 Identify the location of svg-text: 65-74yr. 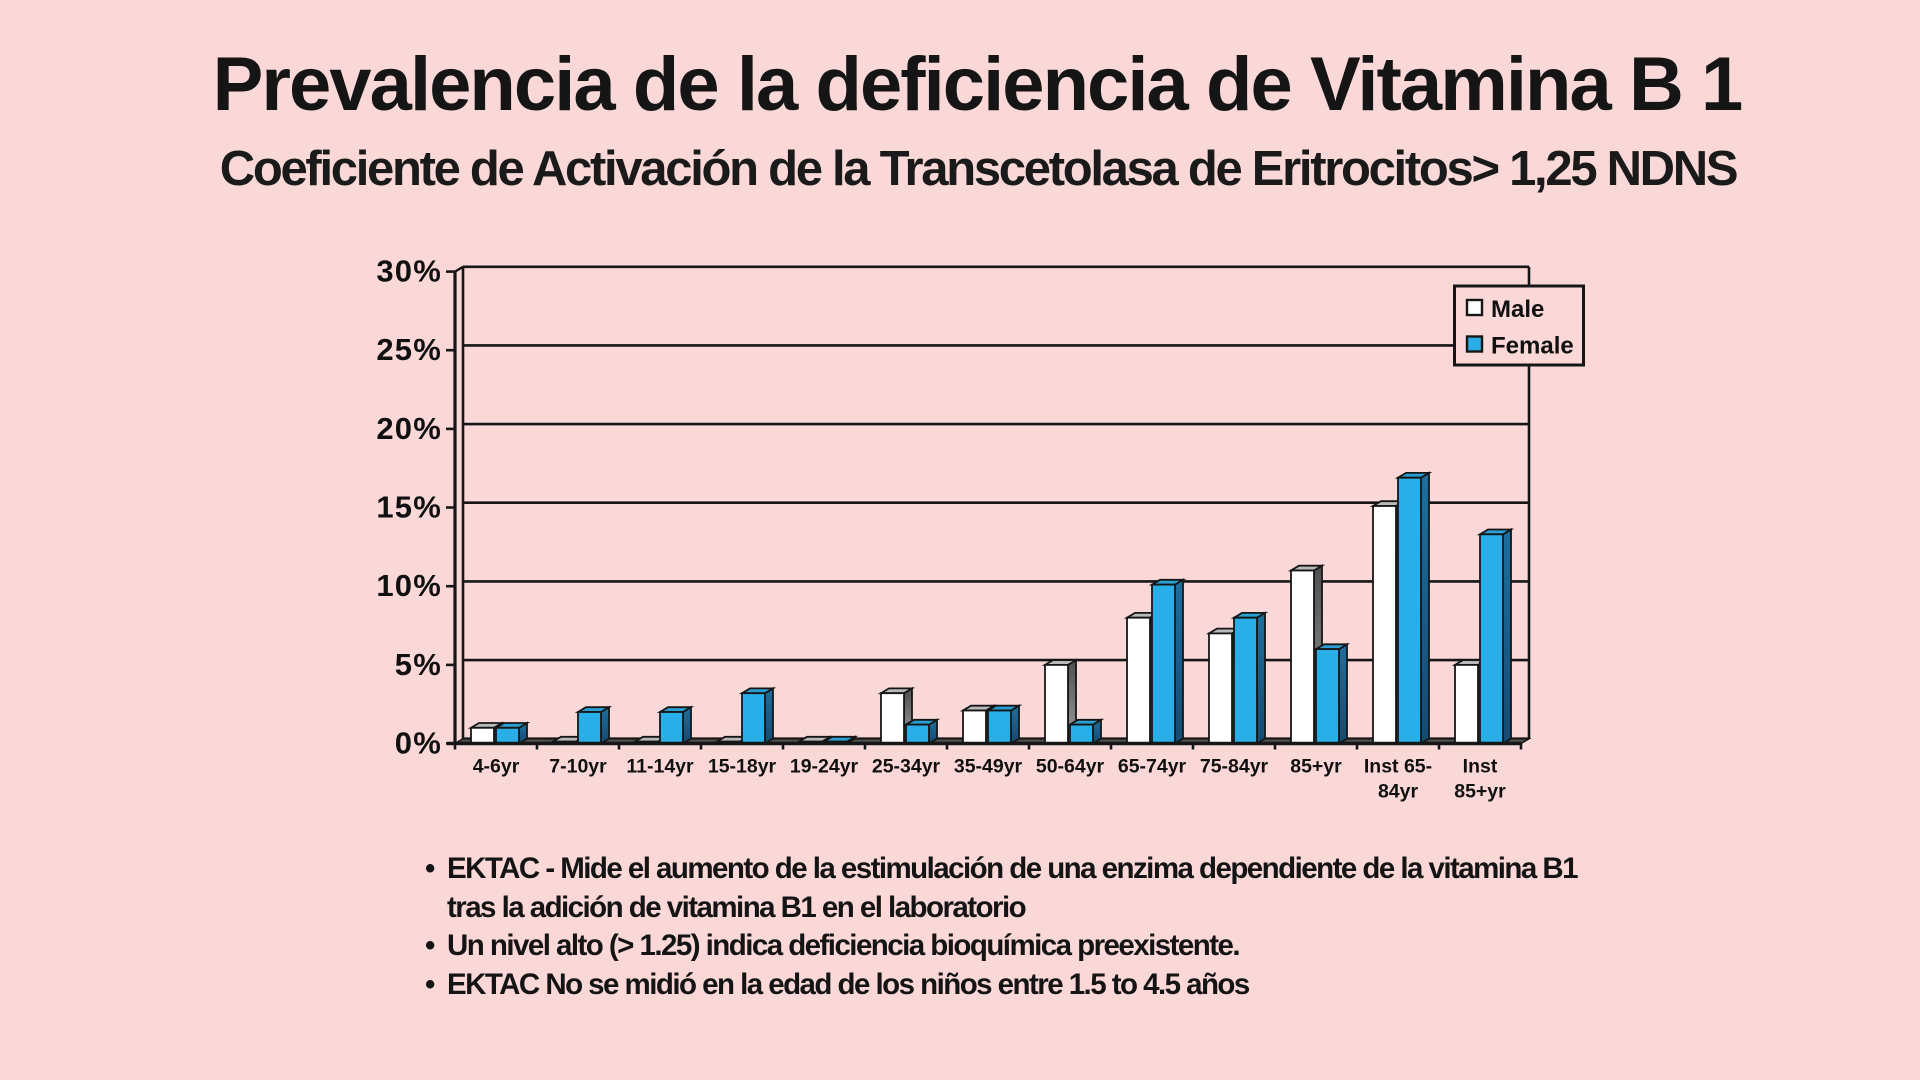
(1152, 767).